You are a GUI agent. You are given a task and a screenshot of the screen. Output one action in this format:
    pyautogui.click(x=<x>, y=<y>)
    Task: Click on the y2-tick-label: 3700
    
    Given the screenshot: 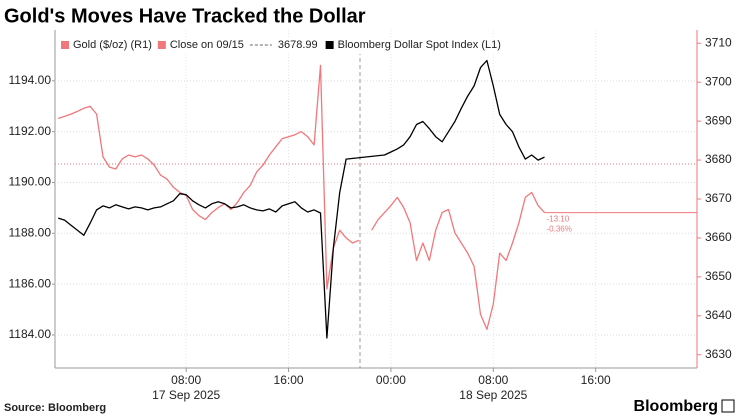 What is the action you would take?
    pyautogui.click(x=718, y=81)
    